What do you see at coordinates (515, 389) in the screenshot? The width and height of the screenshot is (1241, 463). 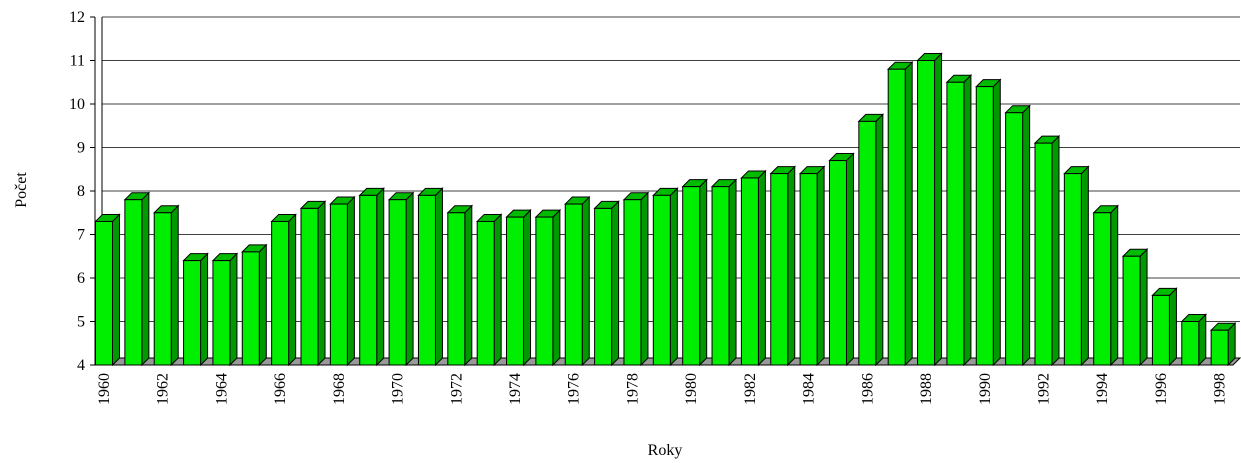 I see `x-tick-label: 1974` at bounding box center [515, 389].